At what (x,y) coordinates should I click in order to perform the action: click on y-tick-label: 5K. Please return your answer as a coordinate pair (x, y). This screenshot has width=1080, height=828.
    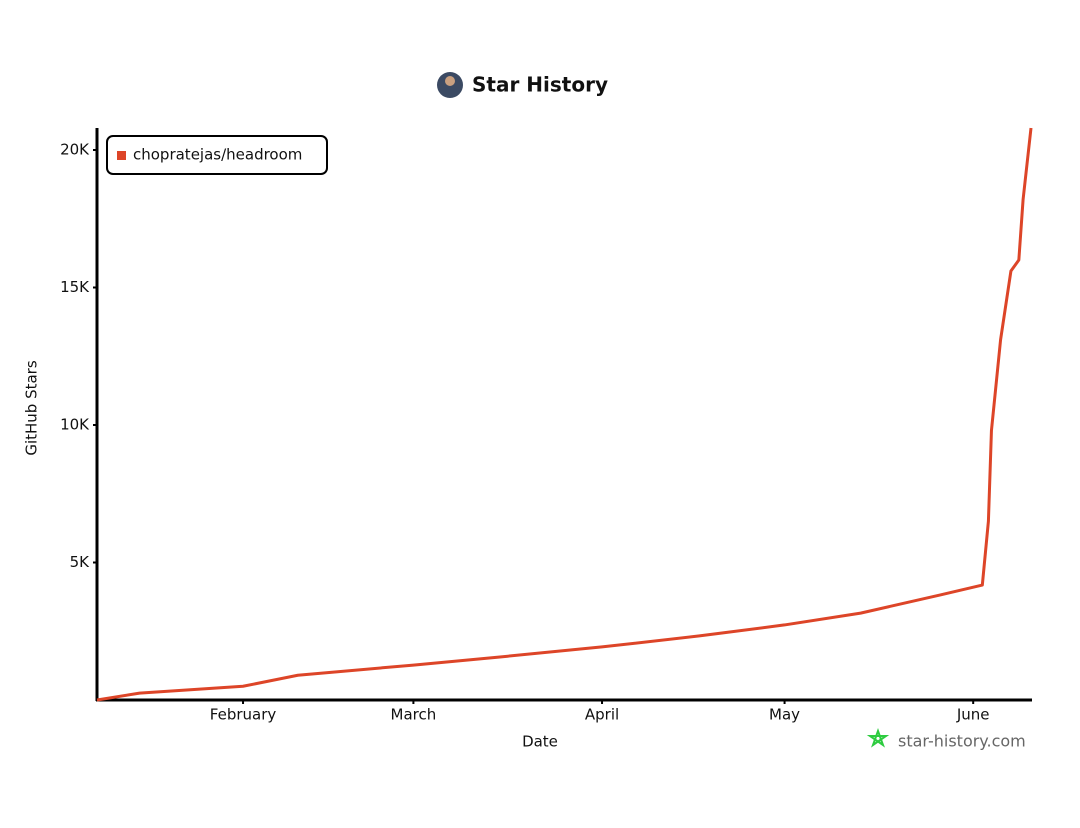
    Looking at the image, I should click on (80, 562).